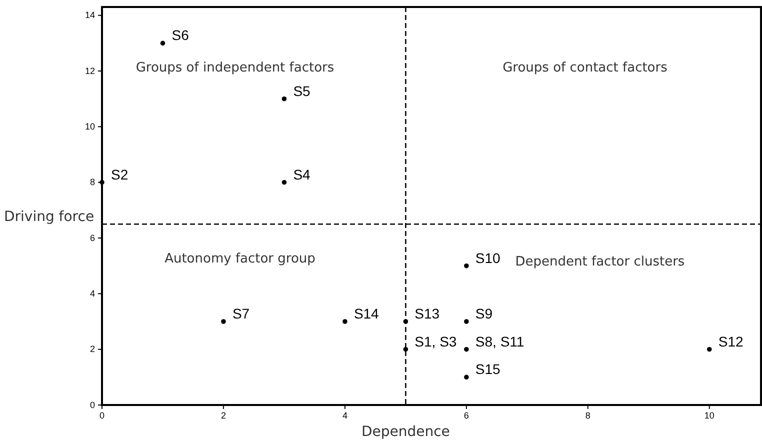 Image resolution: width=762 pixels, height=442 pixels. What do you see at coordinates (92, 349) in the screenshot?
I see `y-tick-label: 2` at bounding box center [92, 349].